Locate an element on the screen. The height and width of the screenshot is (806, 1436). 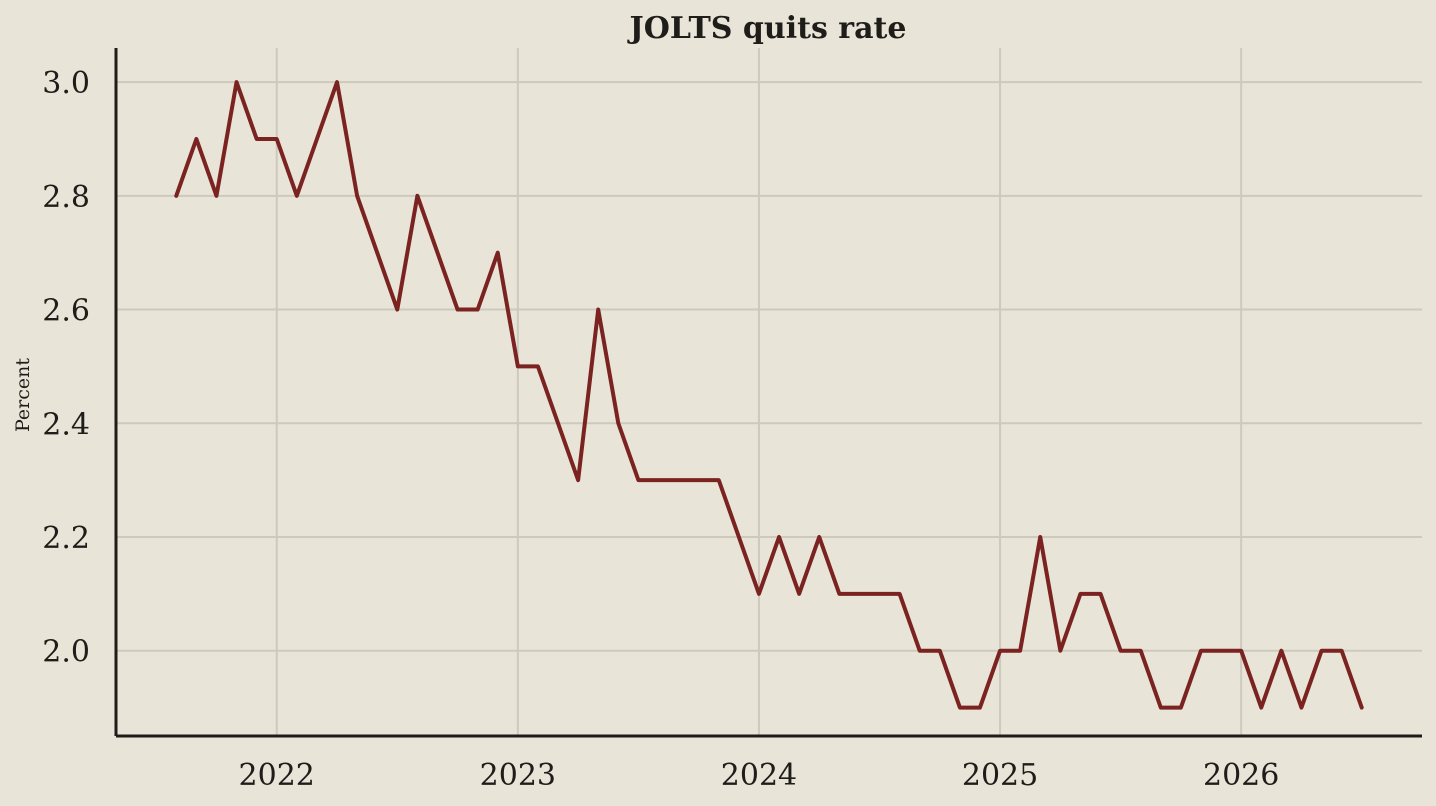
x-tick-label: 2024 is located at coordinates (759, 775).